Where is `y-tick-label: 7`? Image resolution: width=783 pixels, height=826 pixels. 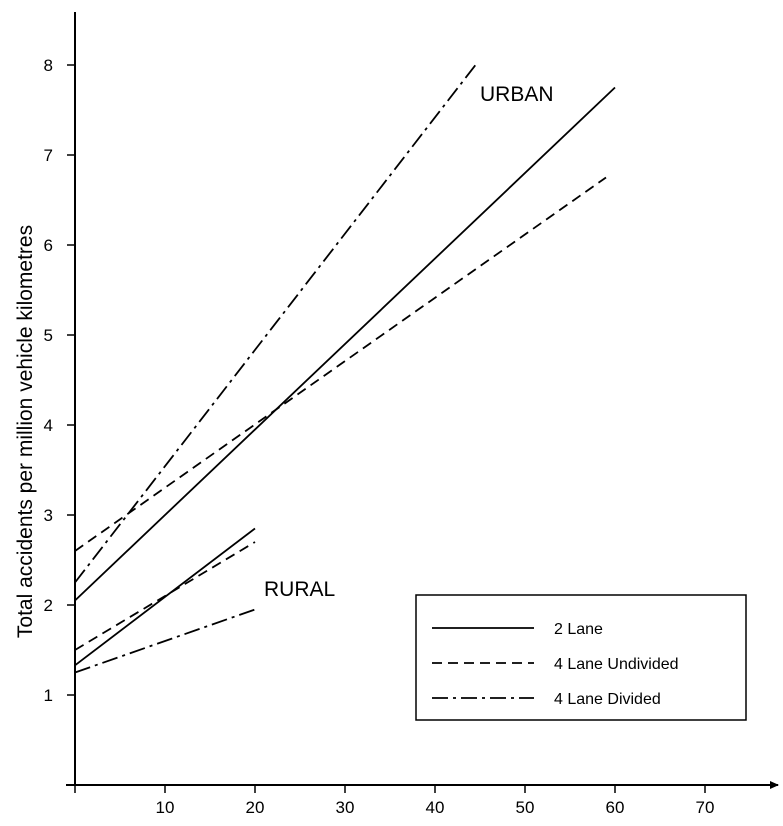 y-tick-label: 7 is located at coordinates (48, 155).